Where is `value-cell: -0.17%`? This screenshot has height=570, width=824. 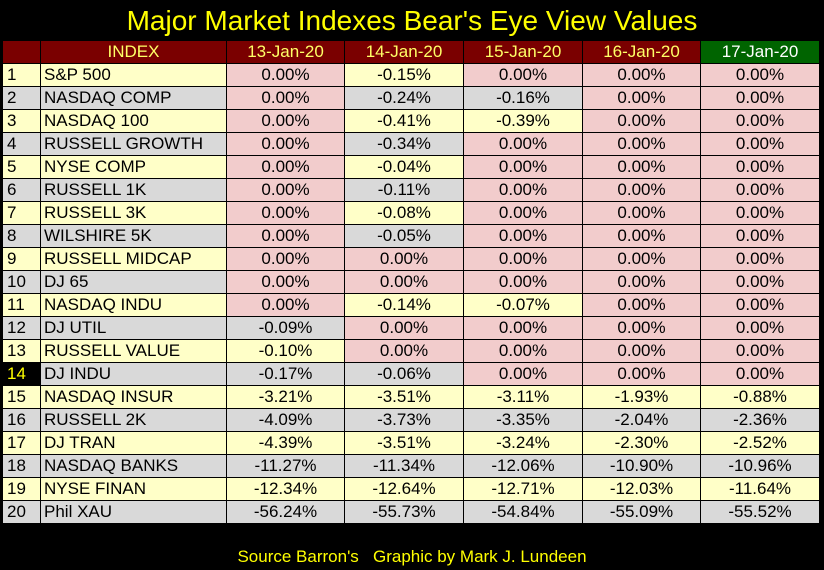
value-cell: -0.17% is located at coordinates (285, 374).